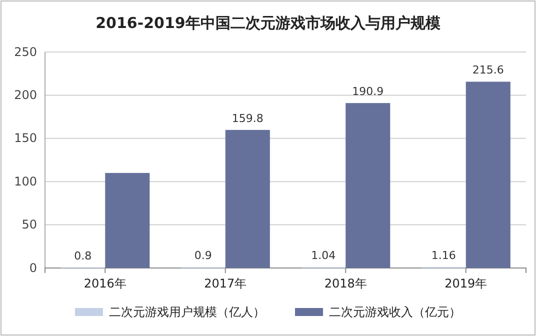 The image size is (536, 336). Describe the element at coordinates (466, 283) in the screenshot. I see `x-tick-label: 2019年` at that location.